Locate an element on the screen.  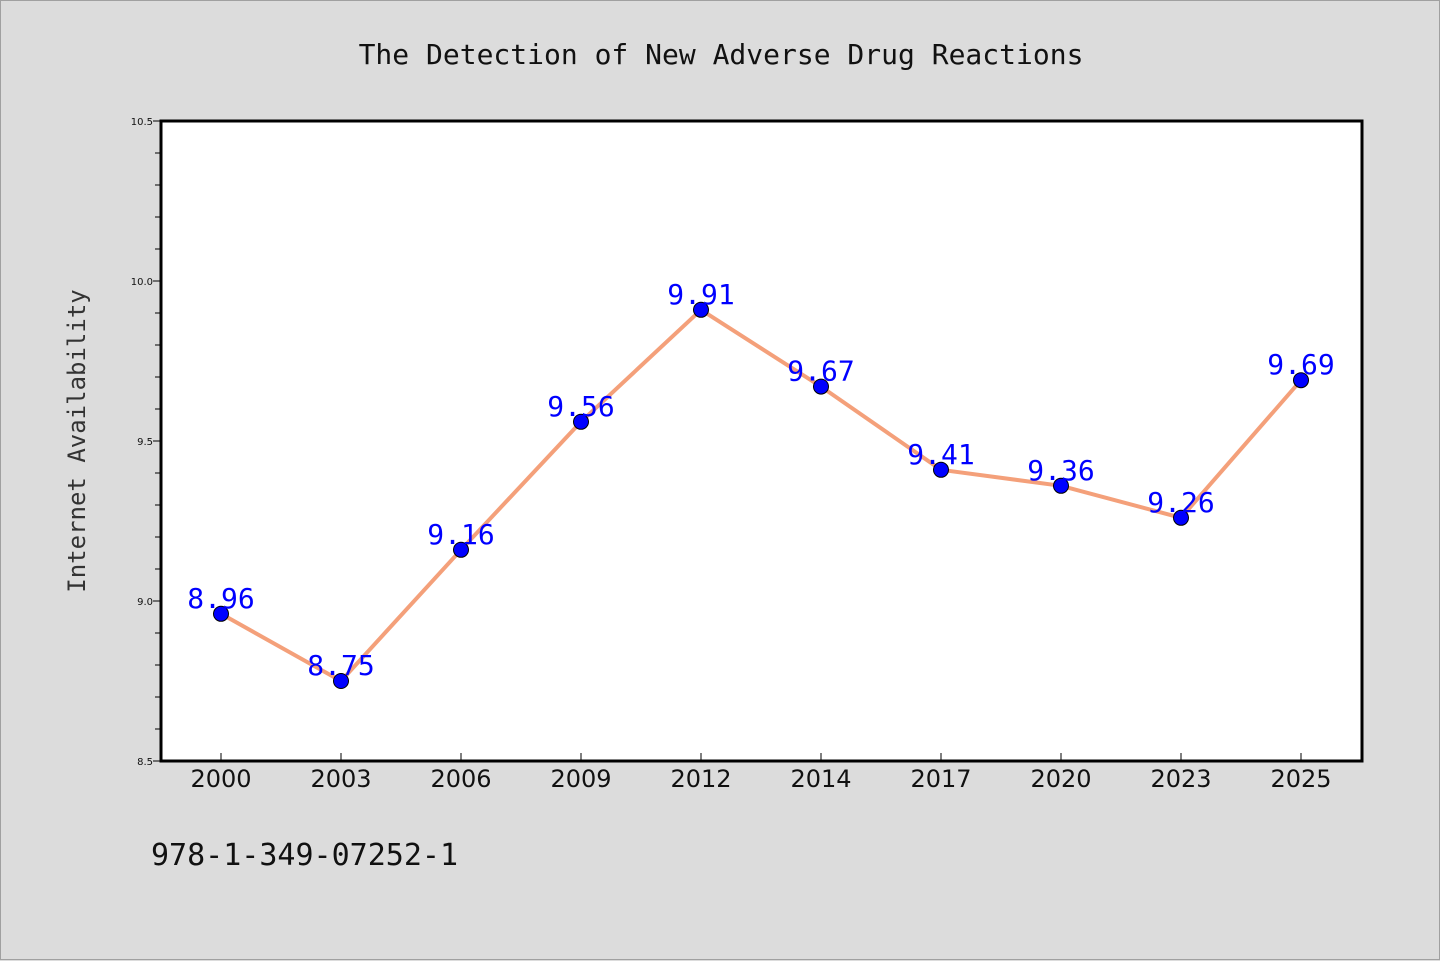
x-axis: 2000 2003 2006 2009 2012 2014 2017 2020 2023 2025 is located at coordinates (761, 773).